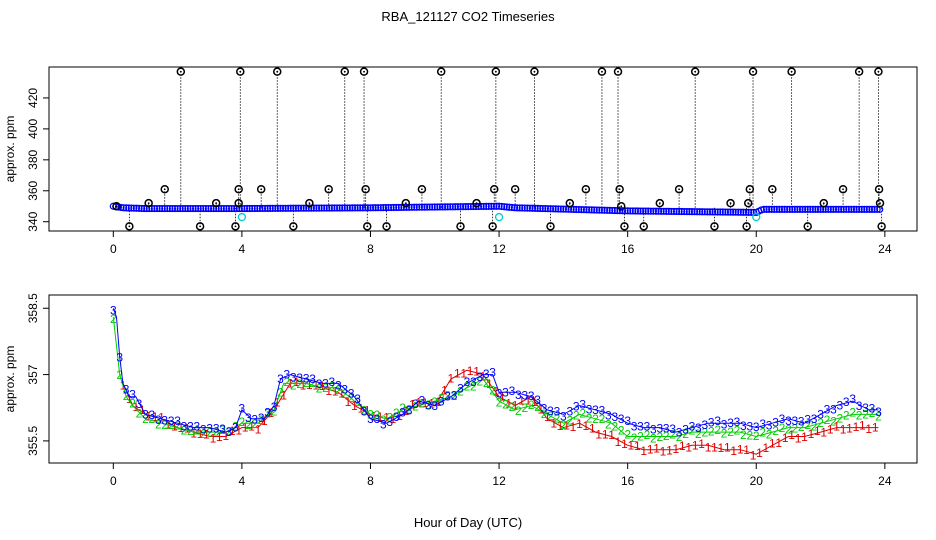 The height and width of the screenshot is (540, 936). Describe the element at coordinates (885, 249) in the screenshot. I see `x-tick-label: 24` at that location.